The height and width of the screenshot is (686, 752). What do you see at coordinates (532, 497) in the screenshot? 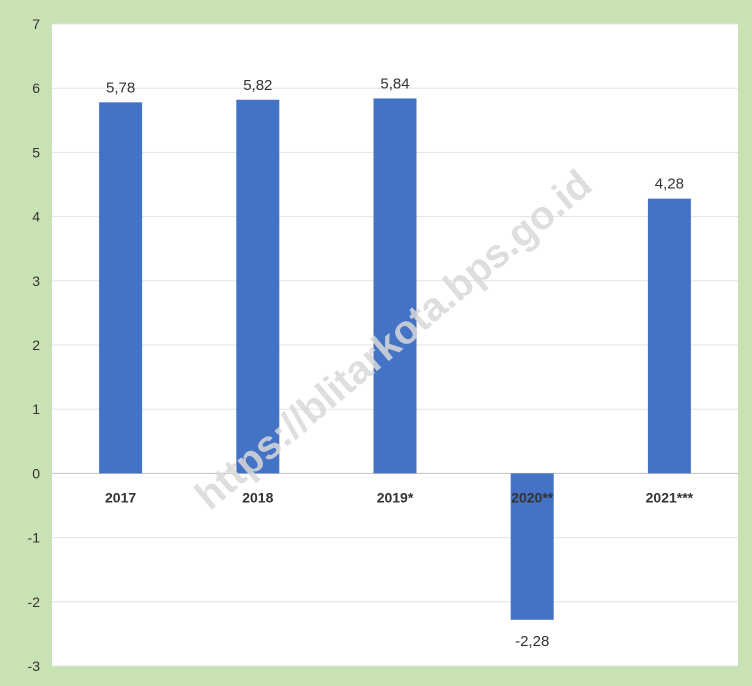
I see `x-category-label: 2020**` at bounding box center [532, 497].